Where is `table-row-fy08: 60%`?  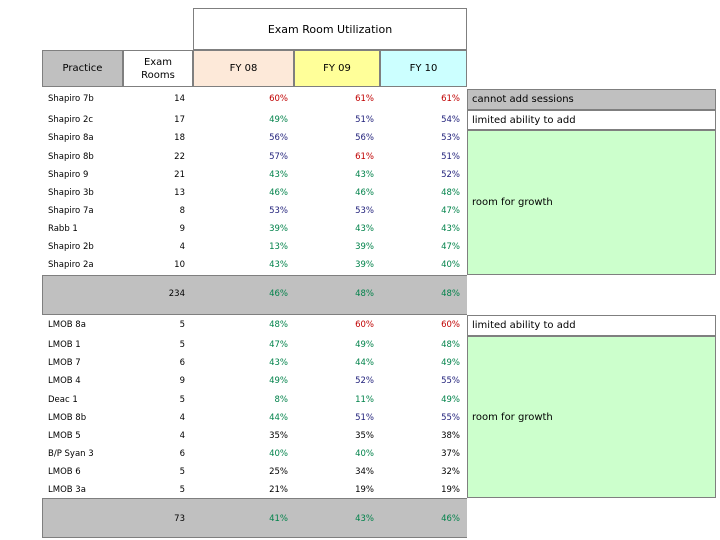 table-row-fy08: 60% is located at coordinates (278, 99).